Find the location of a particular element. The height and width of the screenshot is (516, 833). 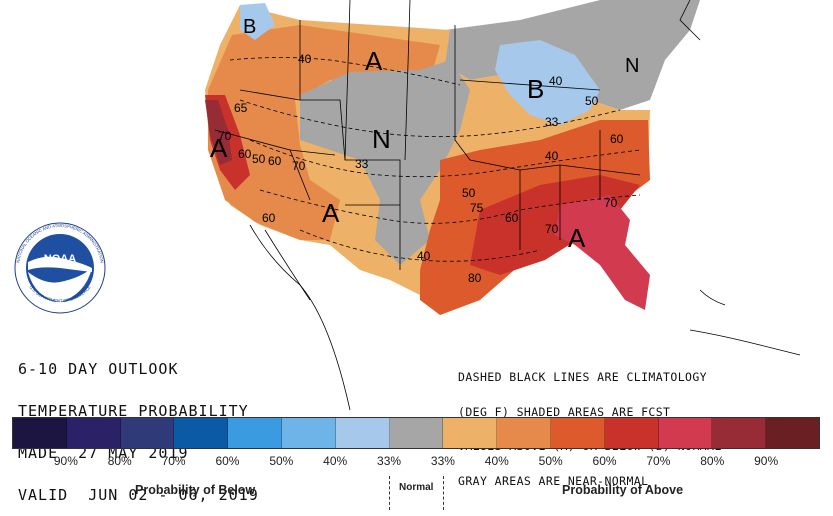

central-gray-near-normal-region is located at coordinates (385, 162).